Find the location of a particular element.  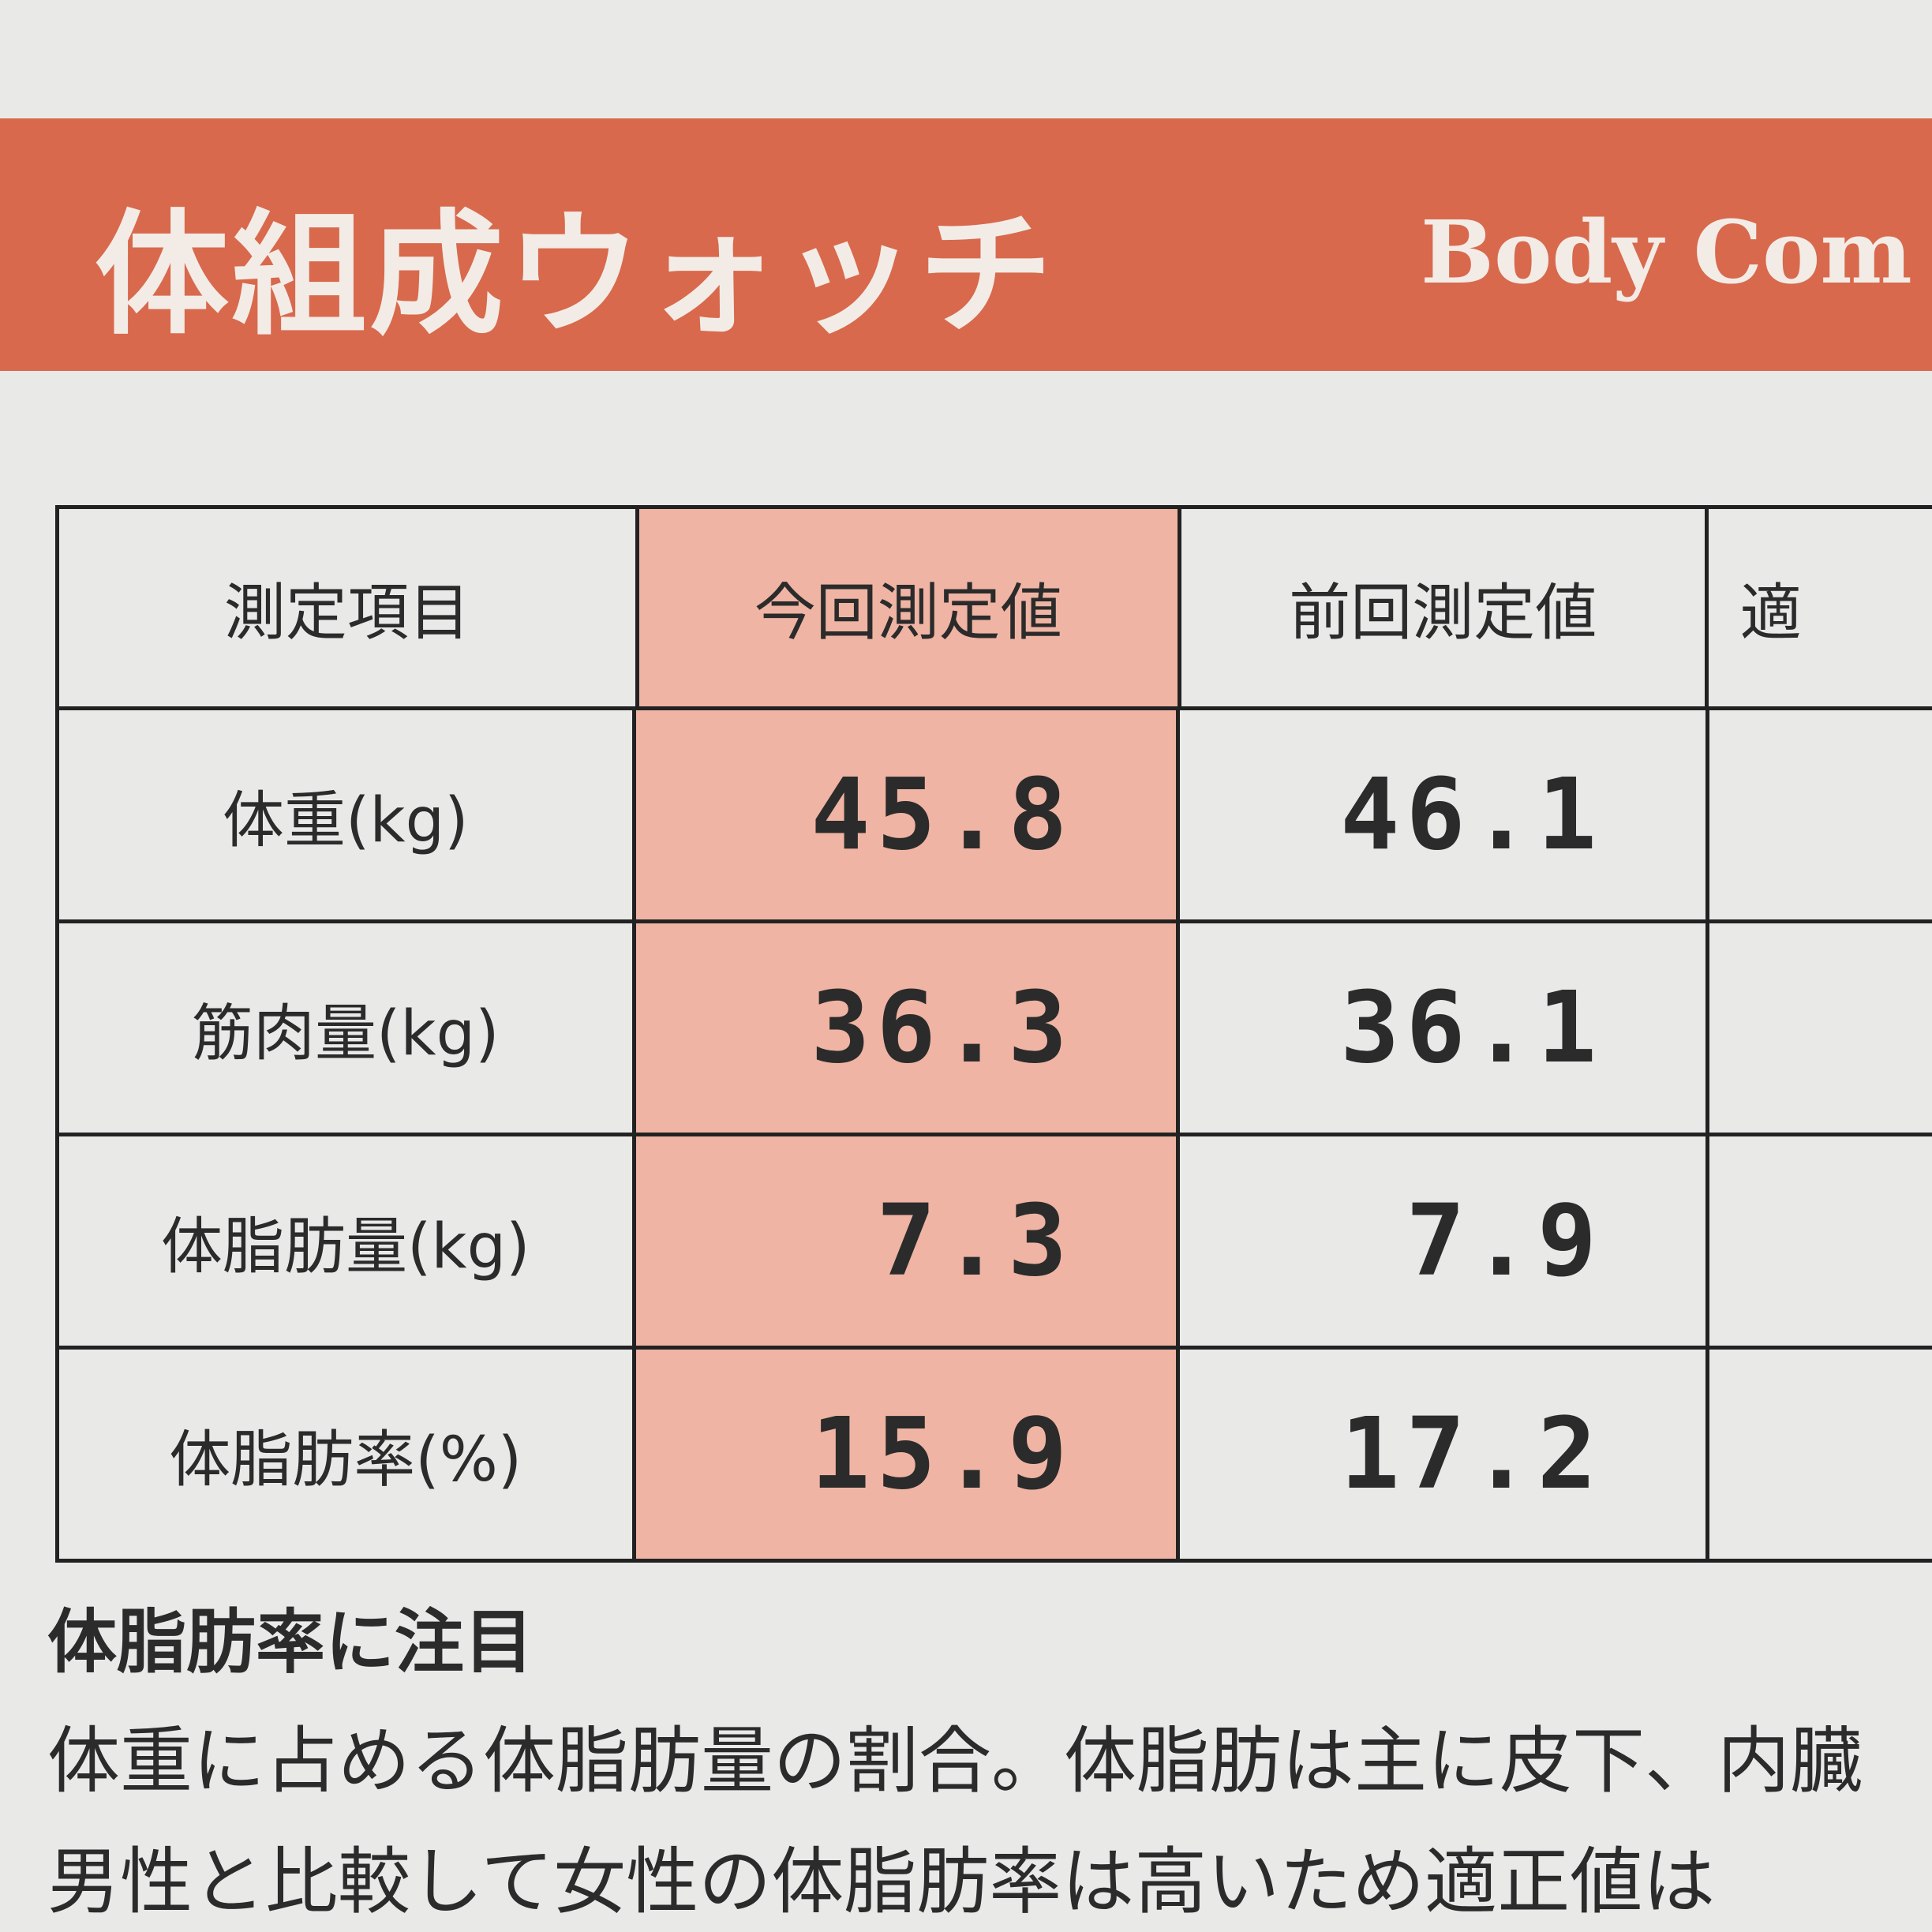

previous-value: 46.1 is located at coordinates (1440, 814).